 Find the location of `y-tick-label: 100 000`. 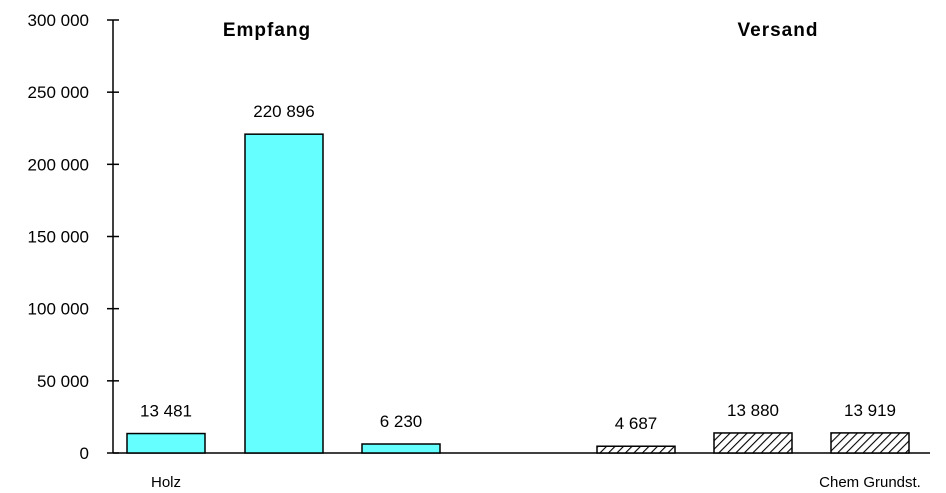

y-tick-label: 100 000 is located at coordinates (58, 309).